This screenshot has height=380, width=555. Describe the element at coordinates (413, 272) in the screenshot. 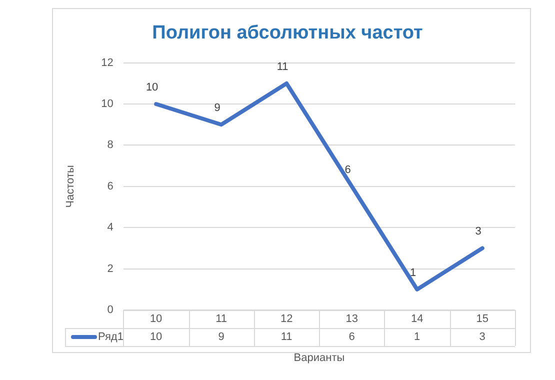

I see `text: 1` at that location.